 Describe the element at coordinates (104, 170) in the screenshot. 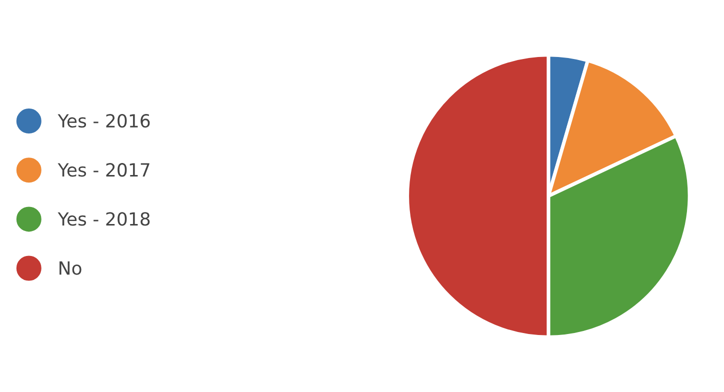

I see `legend-label: Yes - 2017` at that location.